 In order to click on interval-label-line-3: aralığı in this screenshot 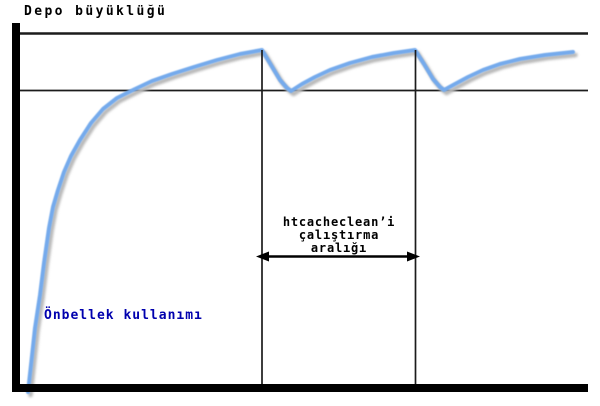, I will do `click(339, 248)`.